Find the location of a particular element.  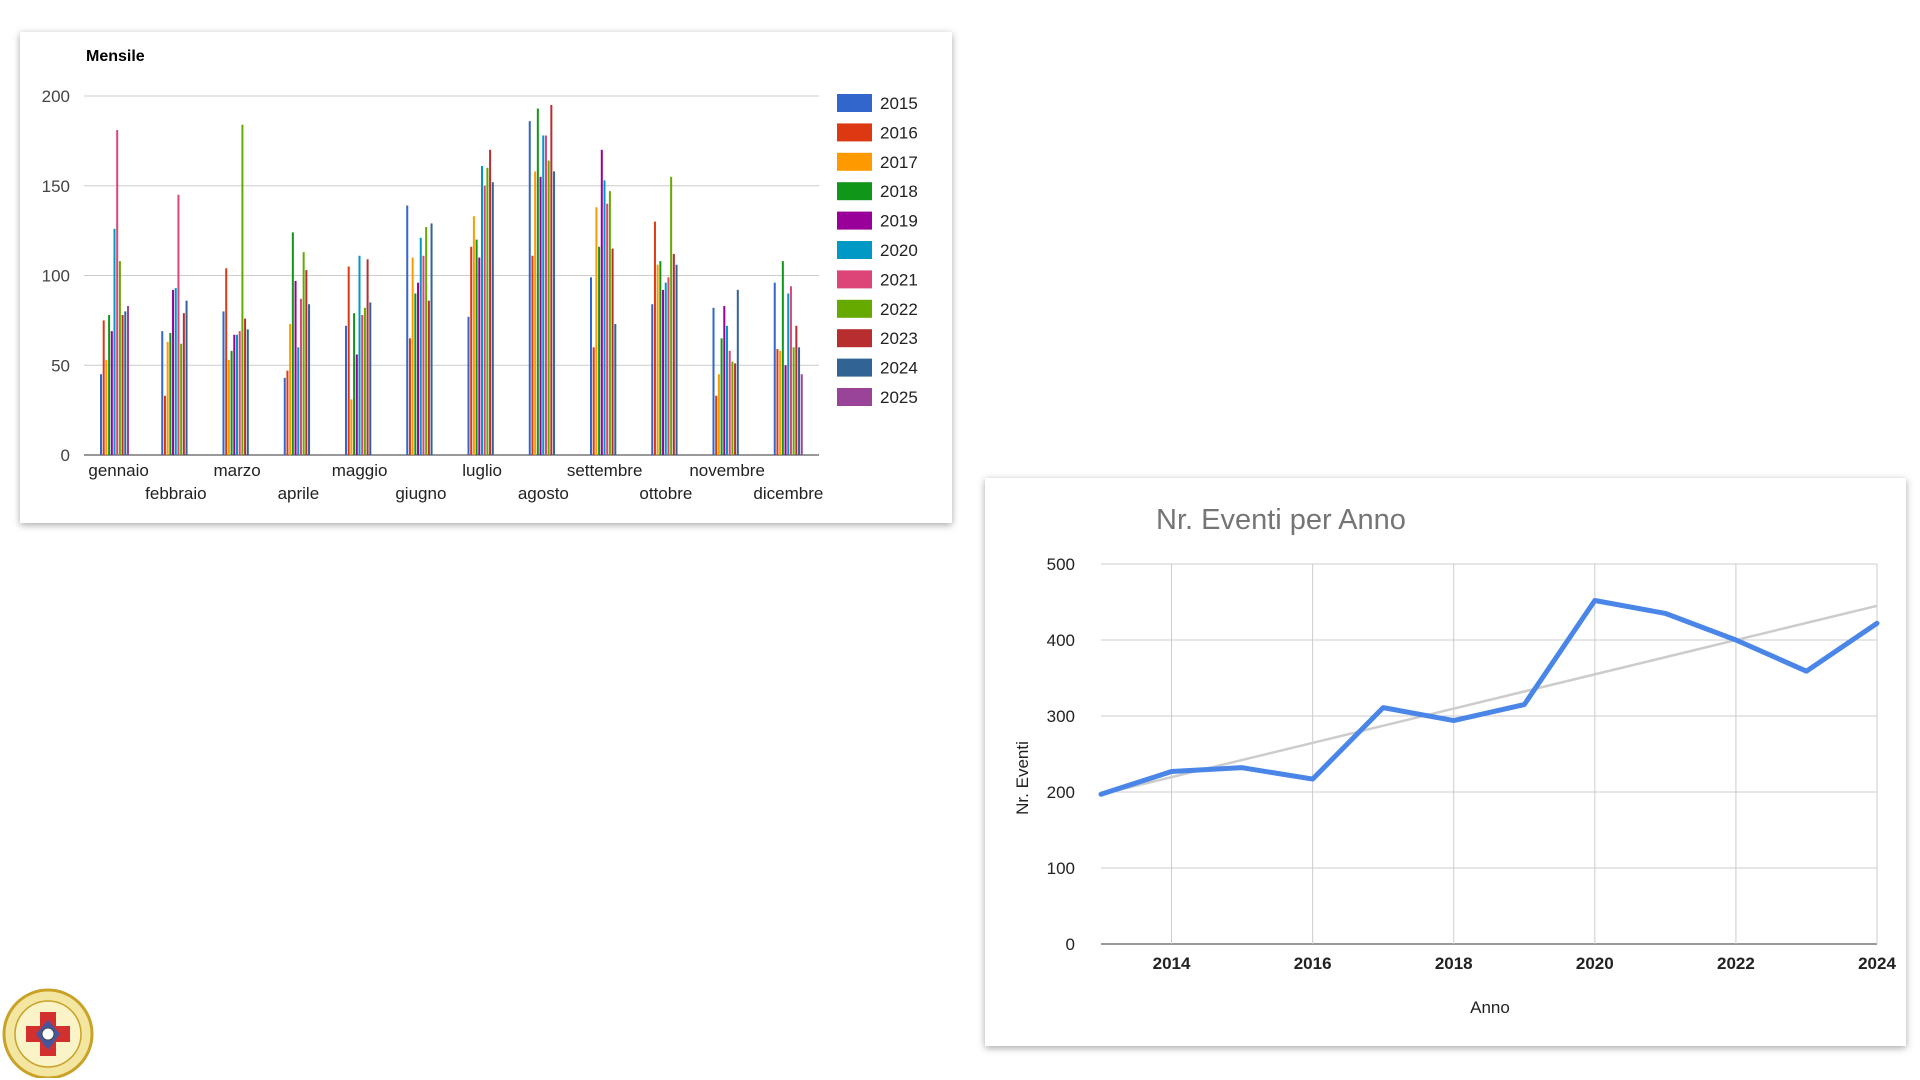

bar-giugno-2024 is located at coordinates (431, 339).